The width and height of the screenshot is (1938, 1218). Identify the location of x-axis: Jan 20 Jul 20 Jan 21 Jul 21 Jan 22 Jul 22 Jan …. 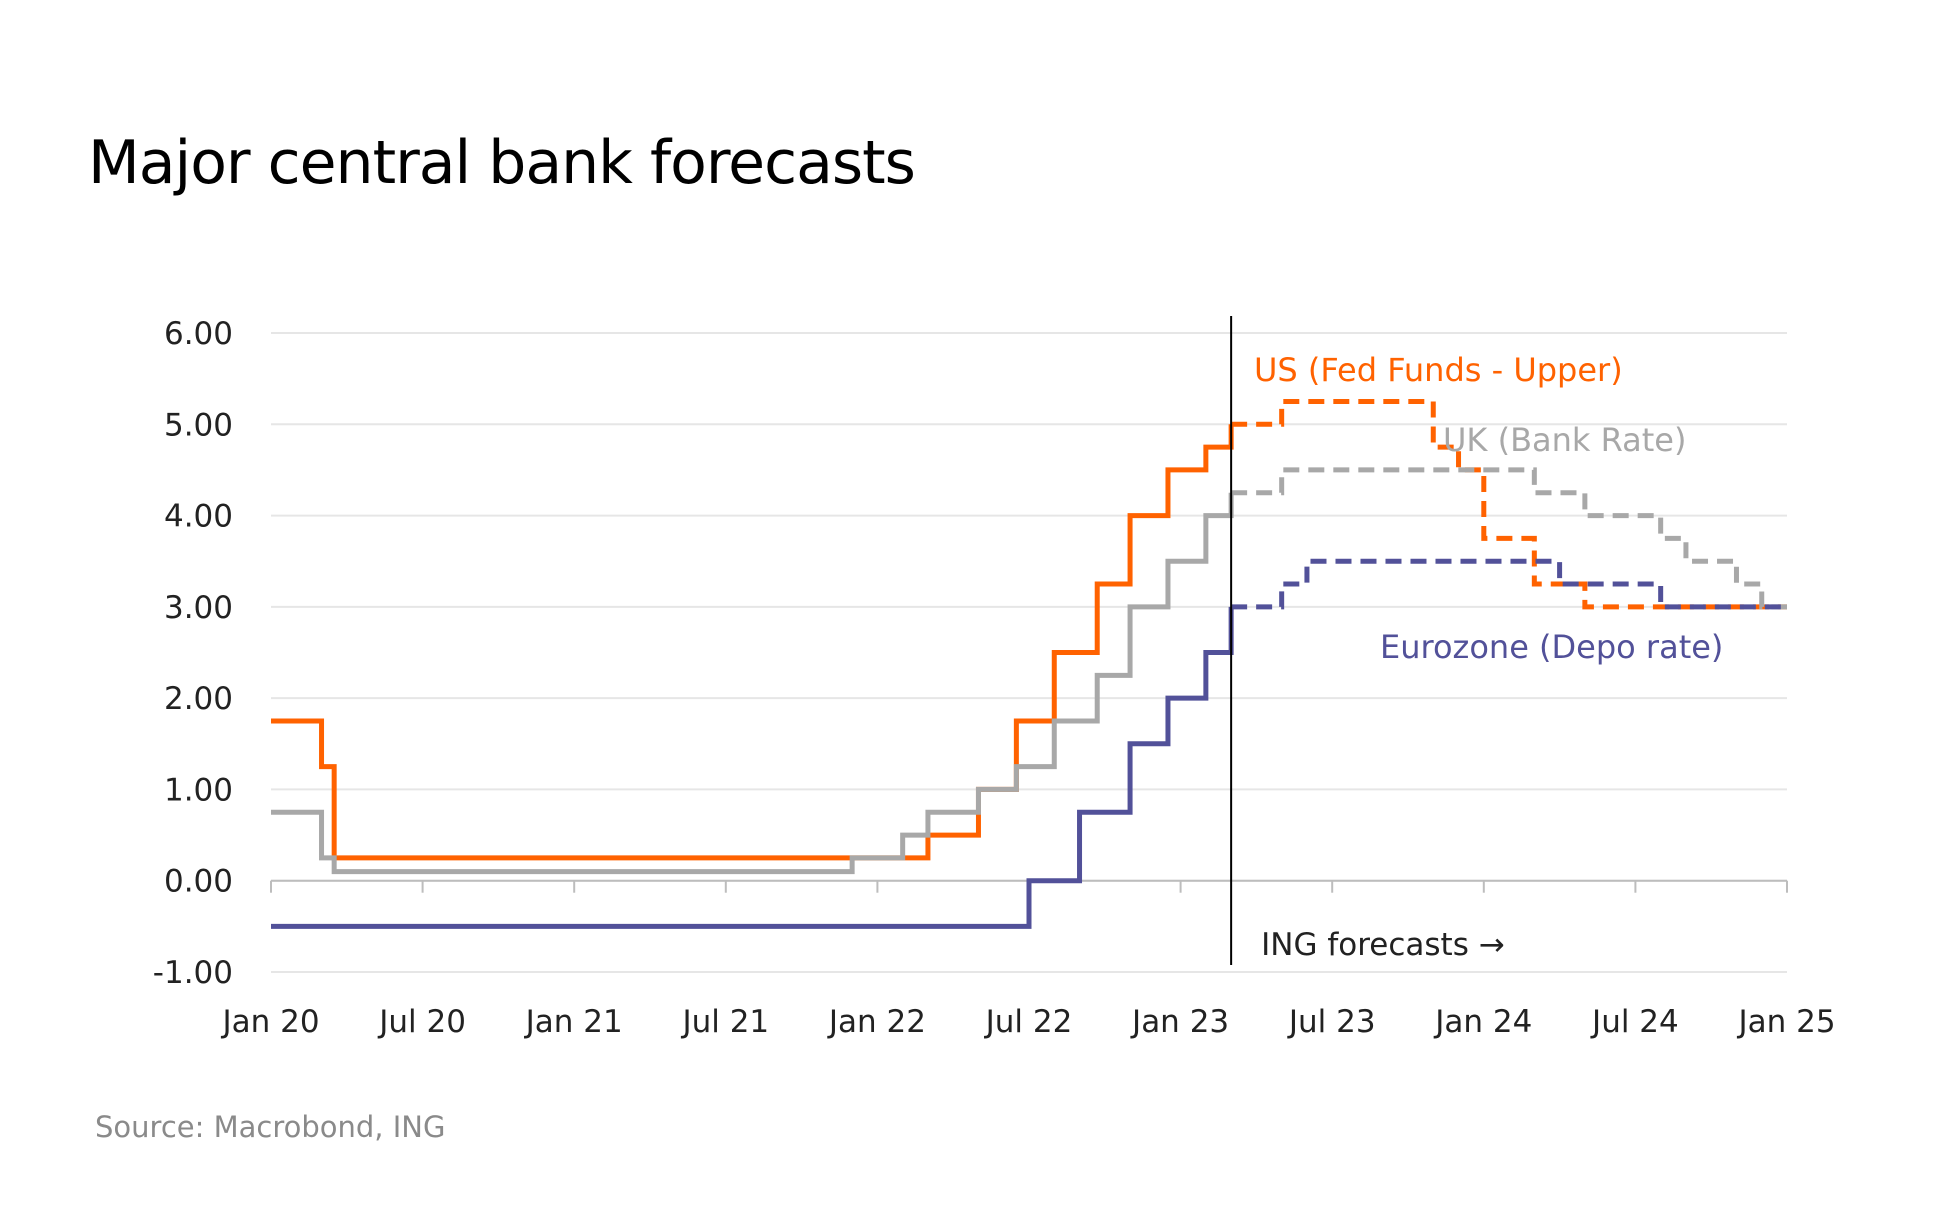
(1028, 959).